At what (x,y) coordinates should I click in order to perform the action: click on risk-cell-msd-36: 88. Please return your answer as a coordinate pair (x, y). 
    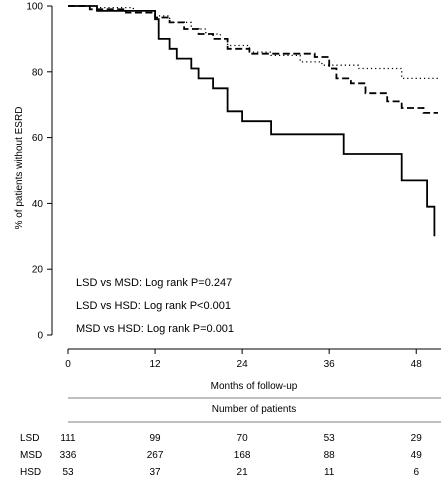
    Looking at the image, I should click on (330, 455).